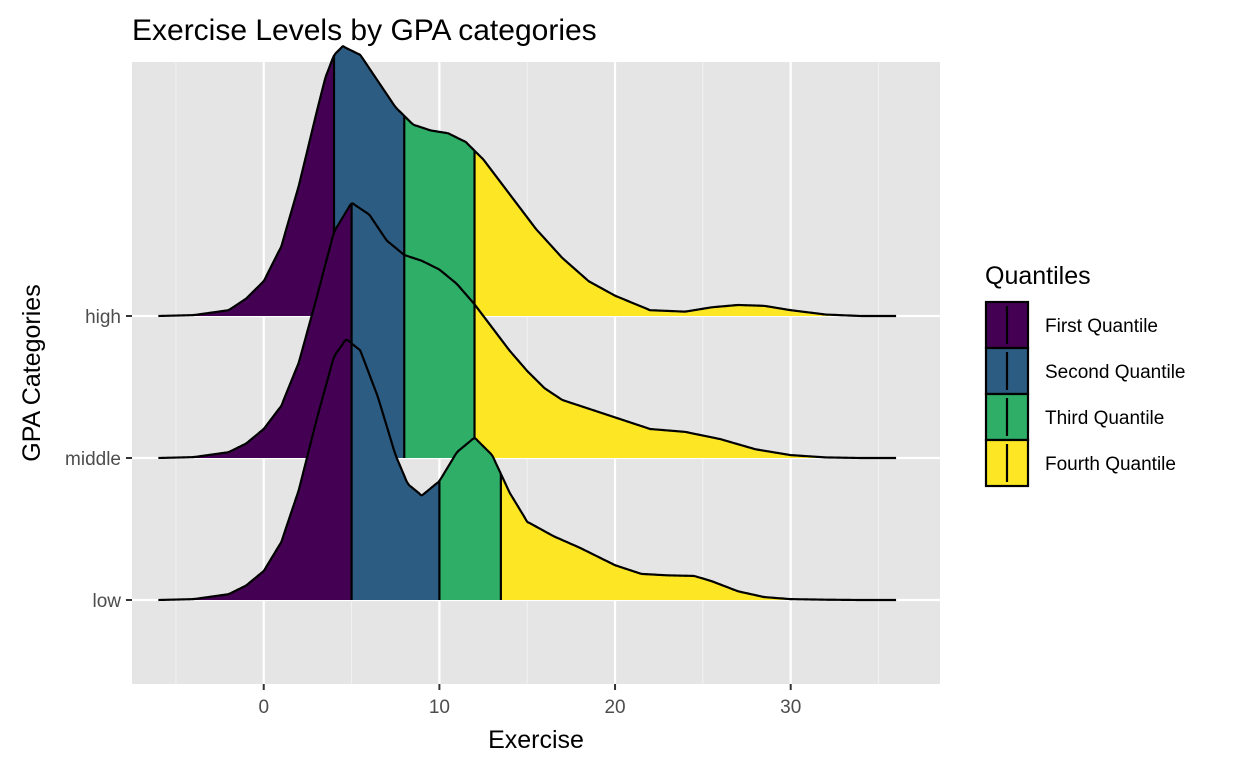  I want to click on legend-item-4: Fourth Quantile, so click(1080, 463).